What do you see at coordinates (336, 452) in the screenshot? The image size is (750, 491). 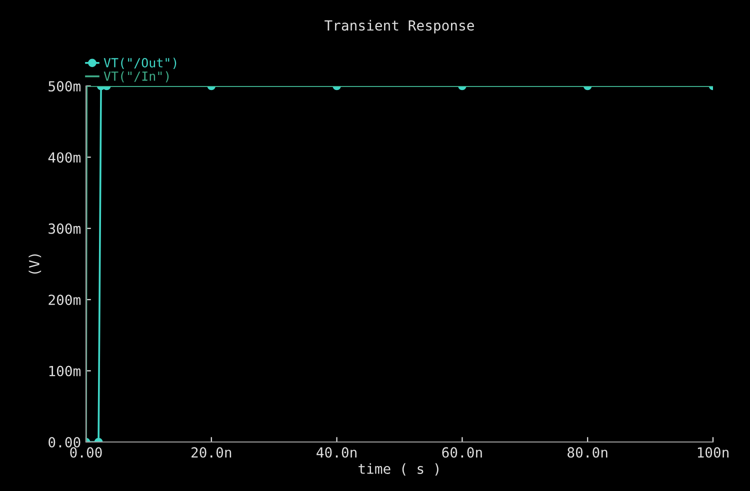 I see `x-tick-label: 40.0n` at bounding box center [336, 452].